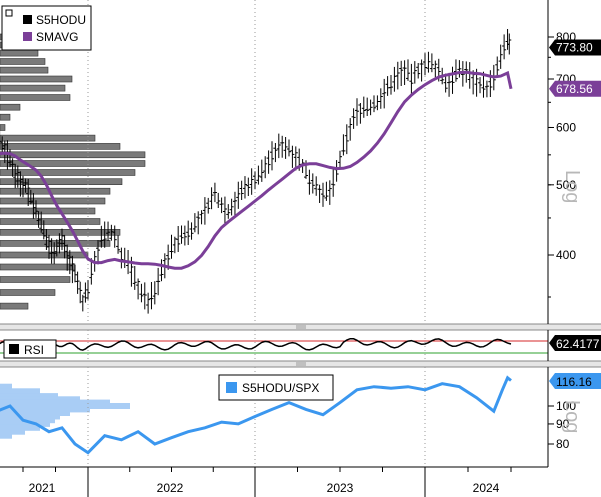 Image resolution: width=601 pixels, height=497 pixels. I want to click on ratio-legend: S5HODU/SPX, so click(276, 387).